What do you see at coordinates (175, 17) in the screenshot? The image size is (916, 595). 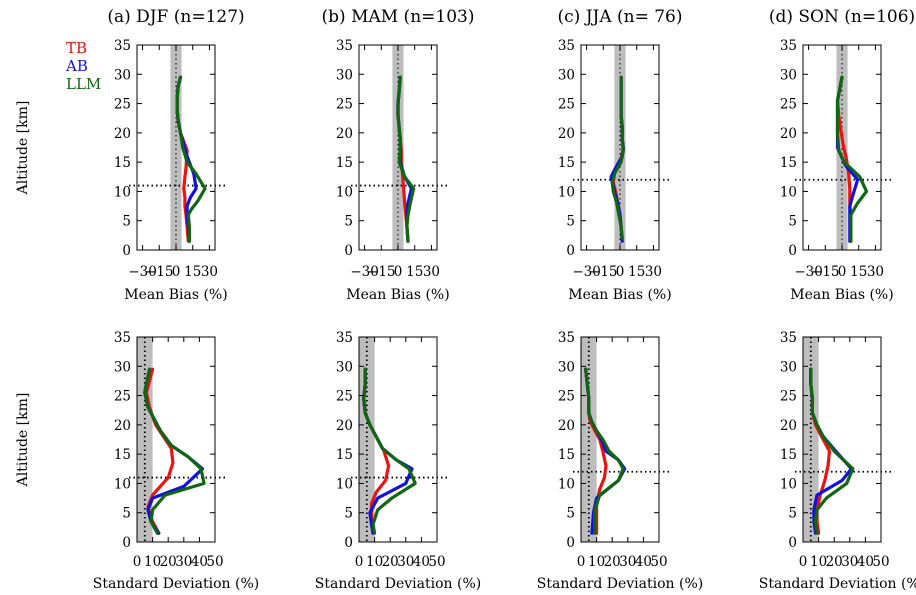 I see `panel-title: (a) DJF (n=127)` at bounding box center [175, 17].